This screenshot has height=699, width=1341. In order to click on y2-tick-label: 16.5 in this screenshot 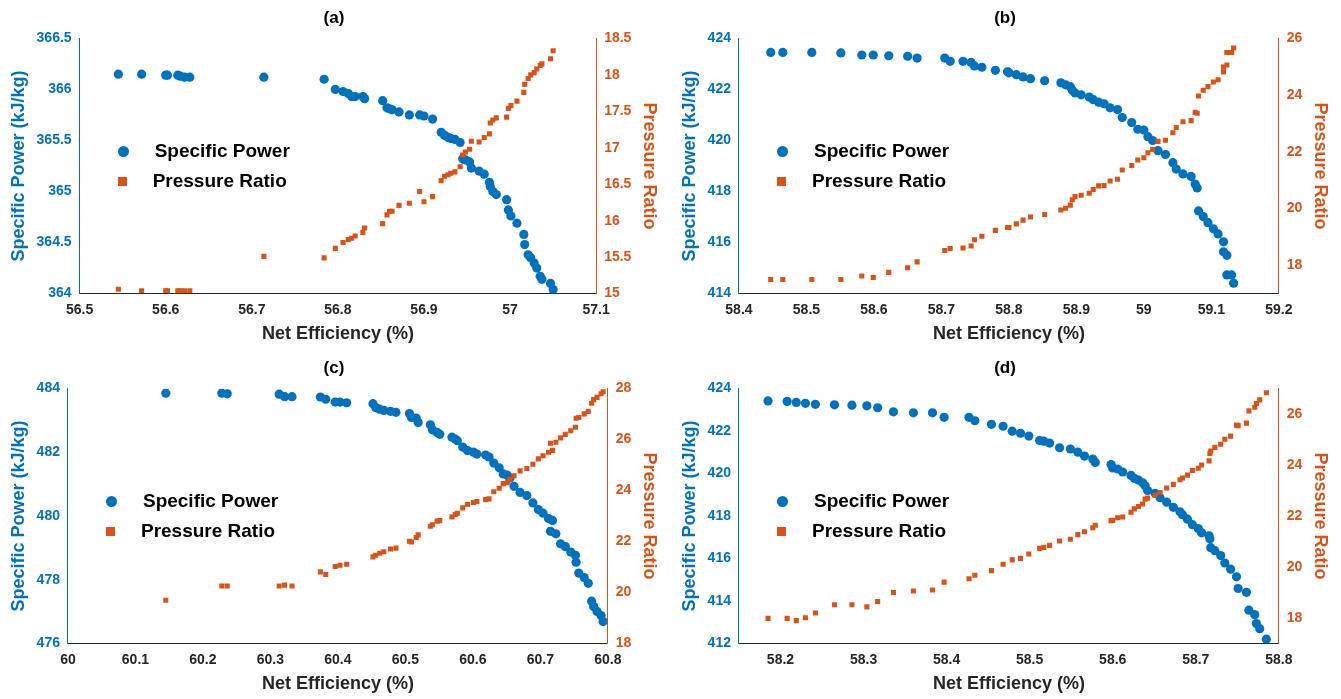, I will do `click(618, 183)`.